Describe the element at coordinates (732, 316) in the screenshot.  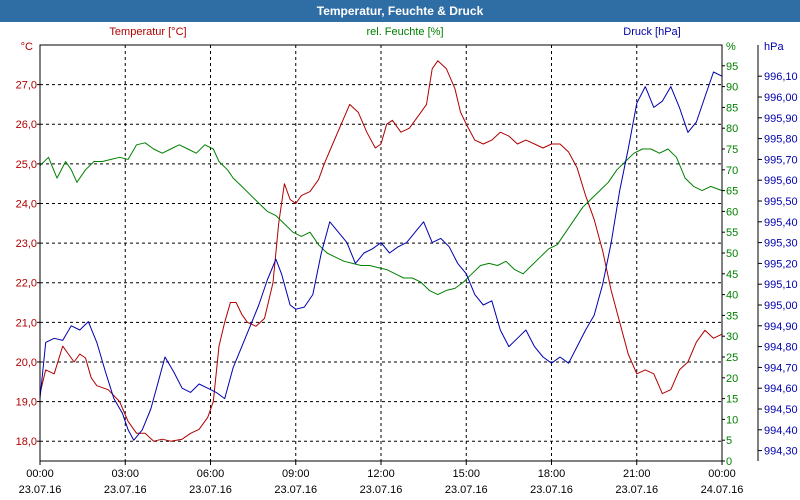
I see `humidity-tick-label: 35` at that location.